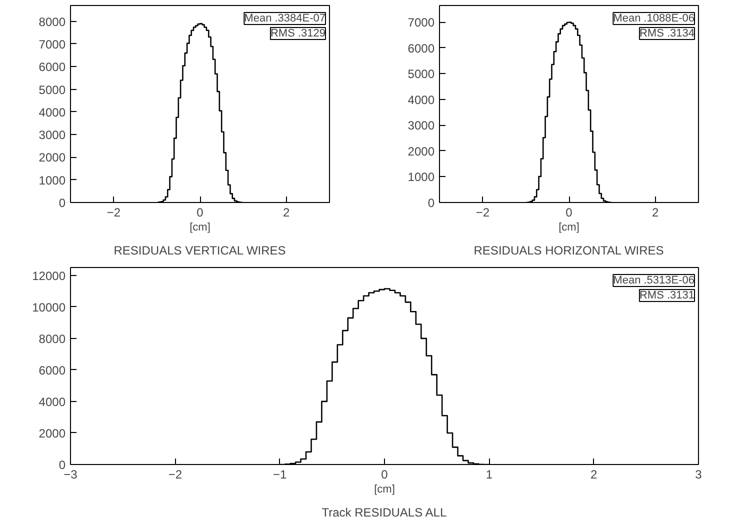  What do you see at coordinates (200, 251) in the screenshot?
I see `text: RESIDUALS VERTICAL WIRES` at bounding box center [200, 251].